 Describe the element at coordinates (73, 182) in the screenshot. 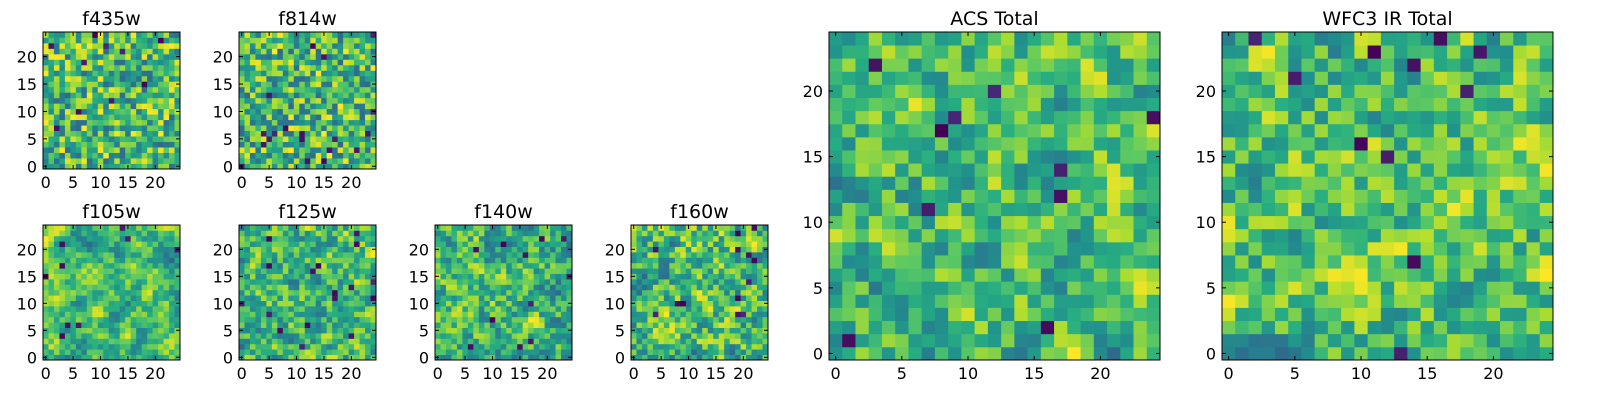

I see `x-tick-label: 5` at that location.